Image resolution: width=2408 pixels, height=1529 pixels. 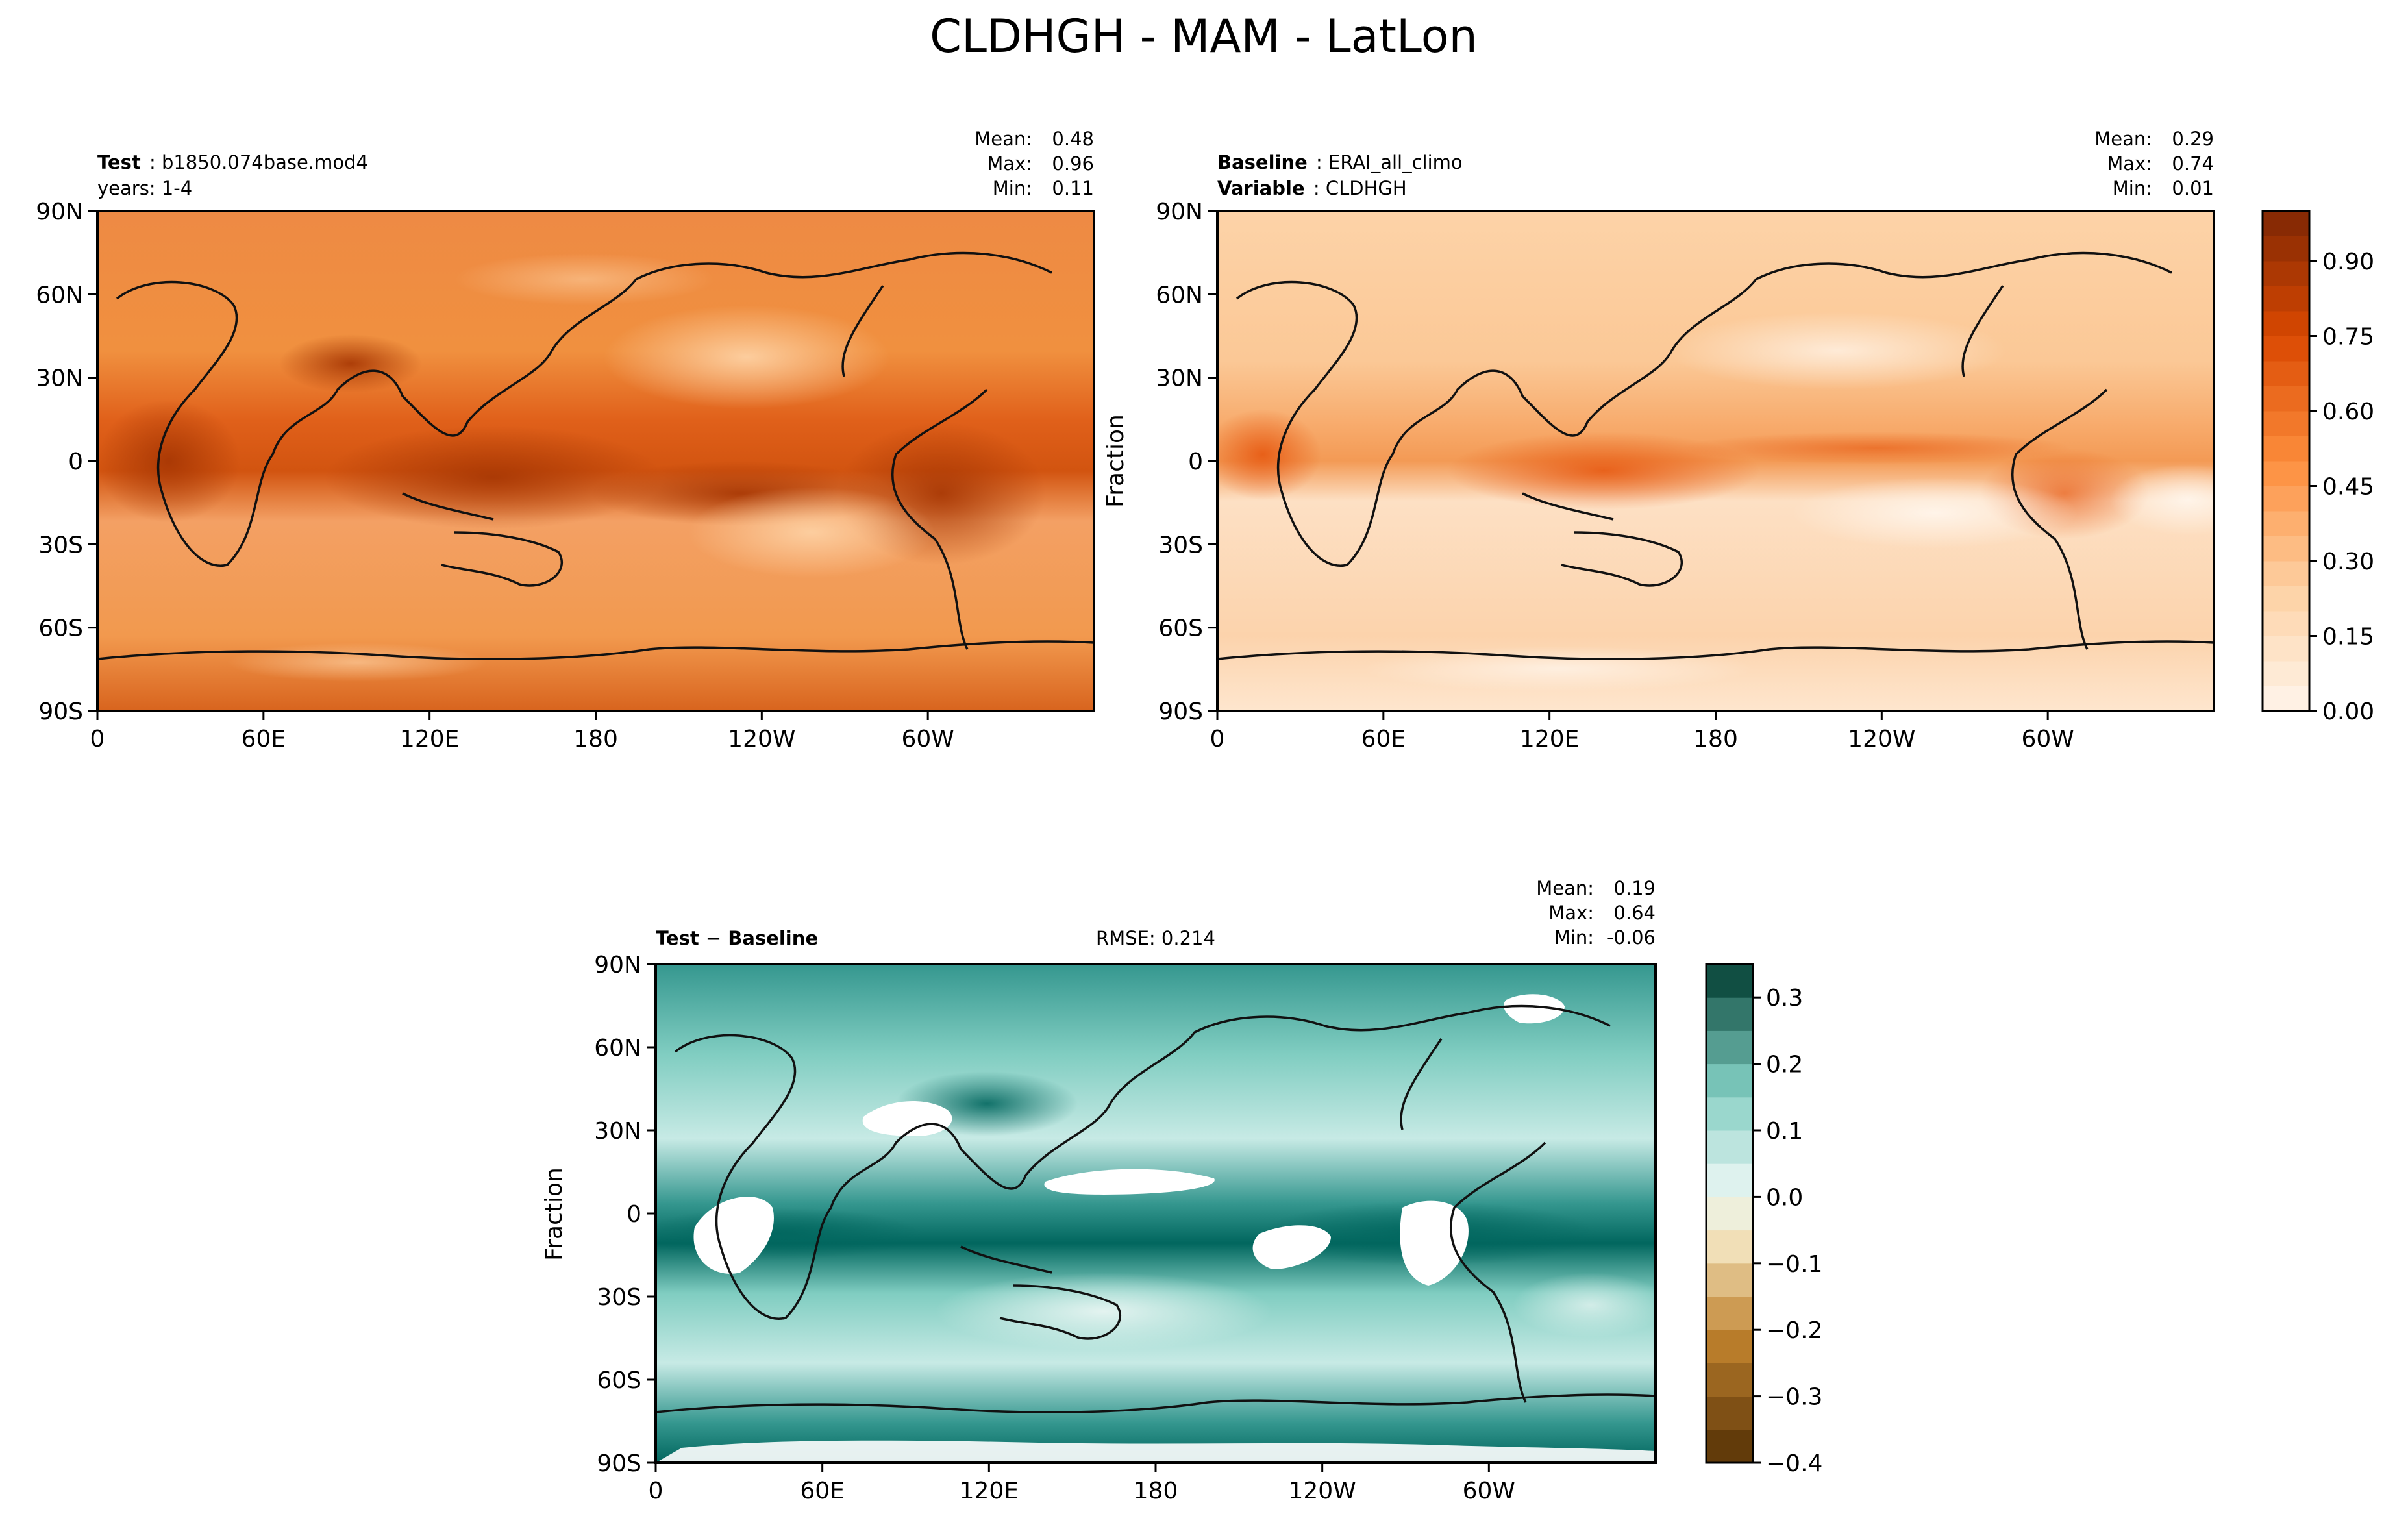 I want to click on diff-colorbar-tick-label: 0.2, so click(x=1784, y=1065).